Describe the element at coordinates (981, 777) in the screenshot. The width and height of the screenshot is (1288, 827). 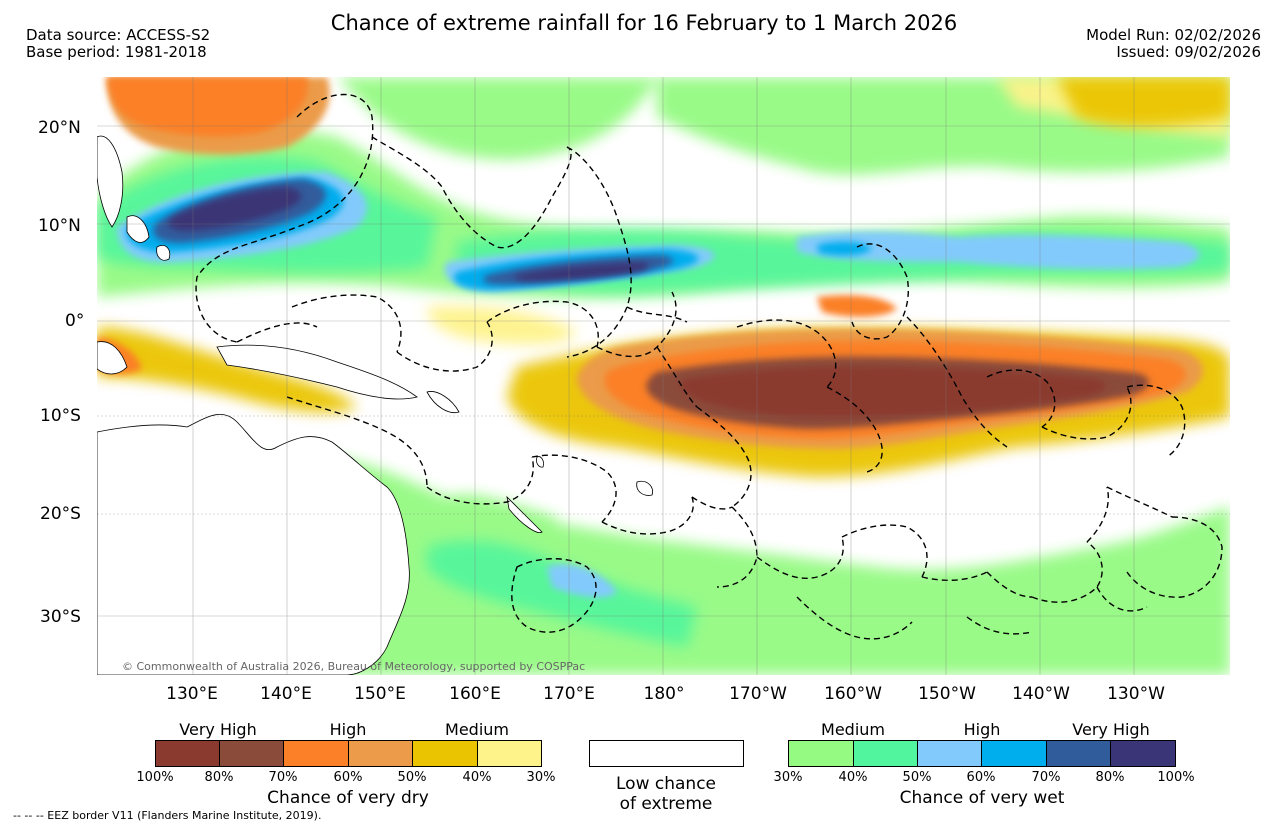
I see `wet-tick-60: 60%` at that location.